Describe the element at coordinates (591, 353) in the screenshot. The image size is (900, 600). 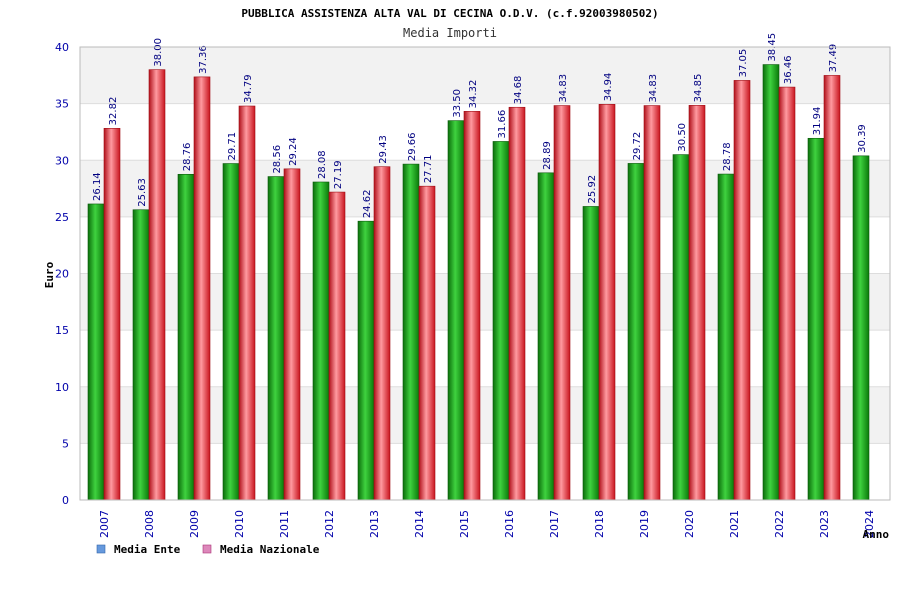
I see `bar-media-ente-2018` at that location.